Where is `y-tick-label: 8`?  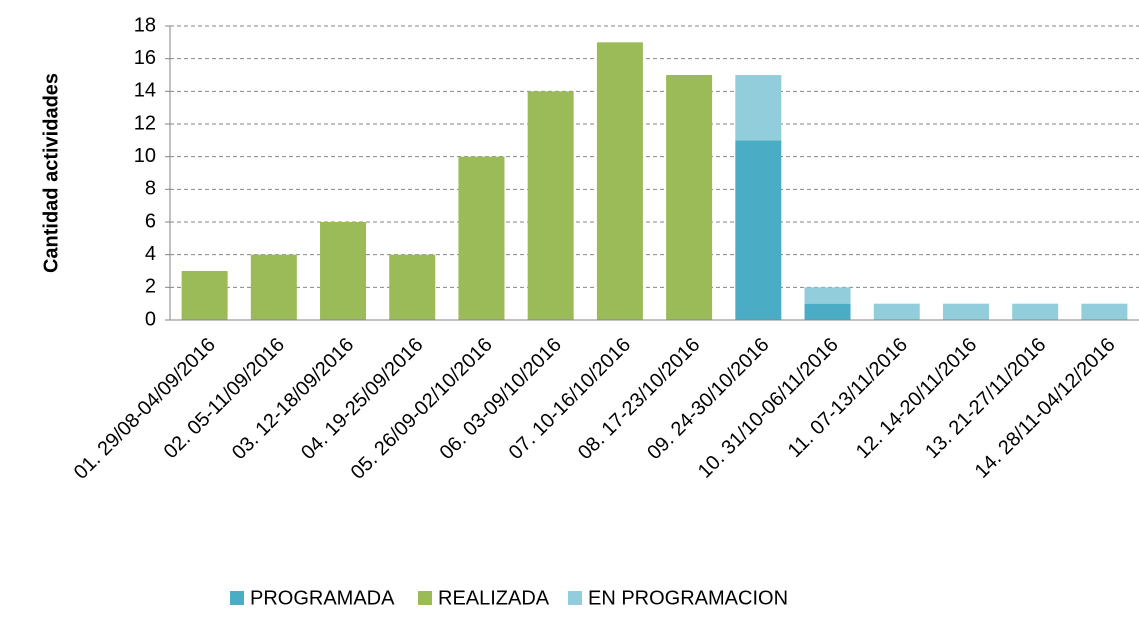 y-tick-label: 8 is located at coordinates (150, 189).